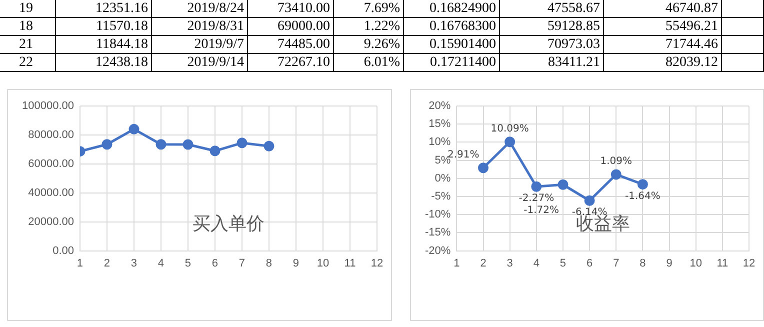 This screenshot has width=764, height=327. I want to click on text: 69000.00, so click(291, 27).